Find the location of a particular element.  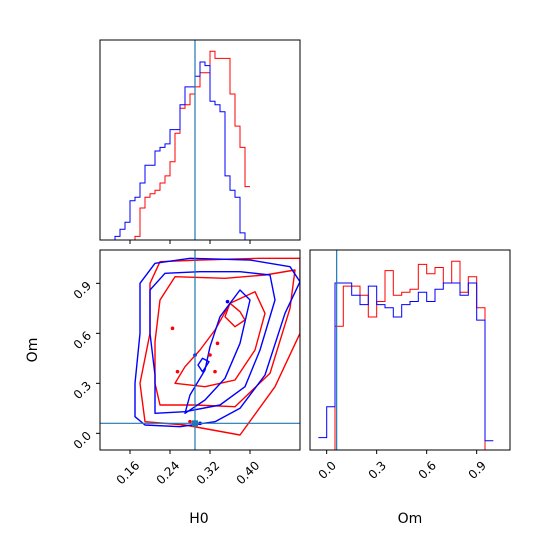

h0-histogram-red is located at coordinates (175, 145).